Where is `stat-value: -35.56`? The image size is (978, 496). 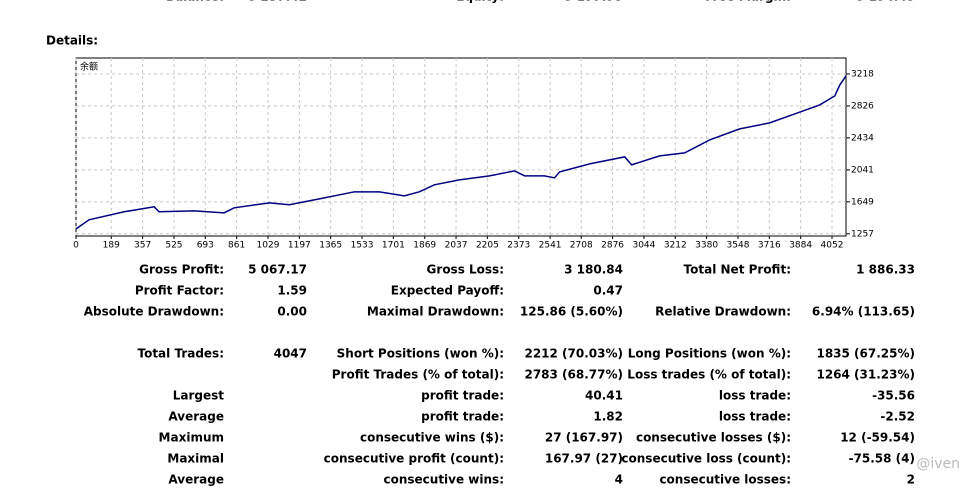 stat-value: -35.56 is located at coordinates (893, 396).